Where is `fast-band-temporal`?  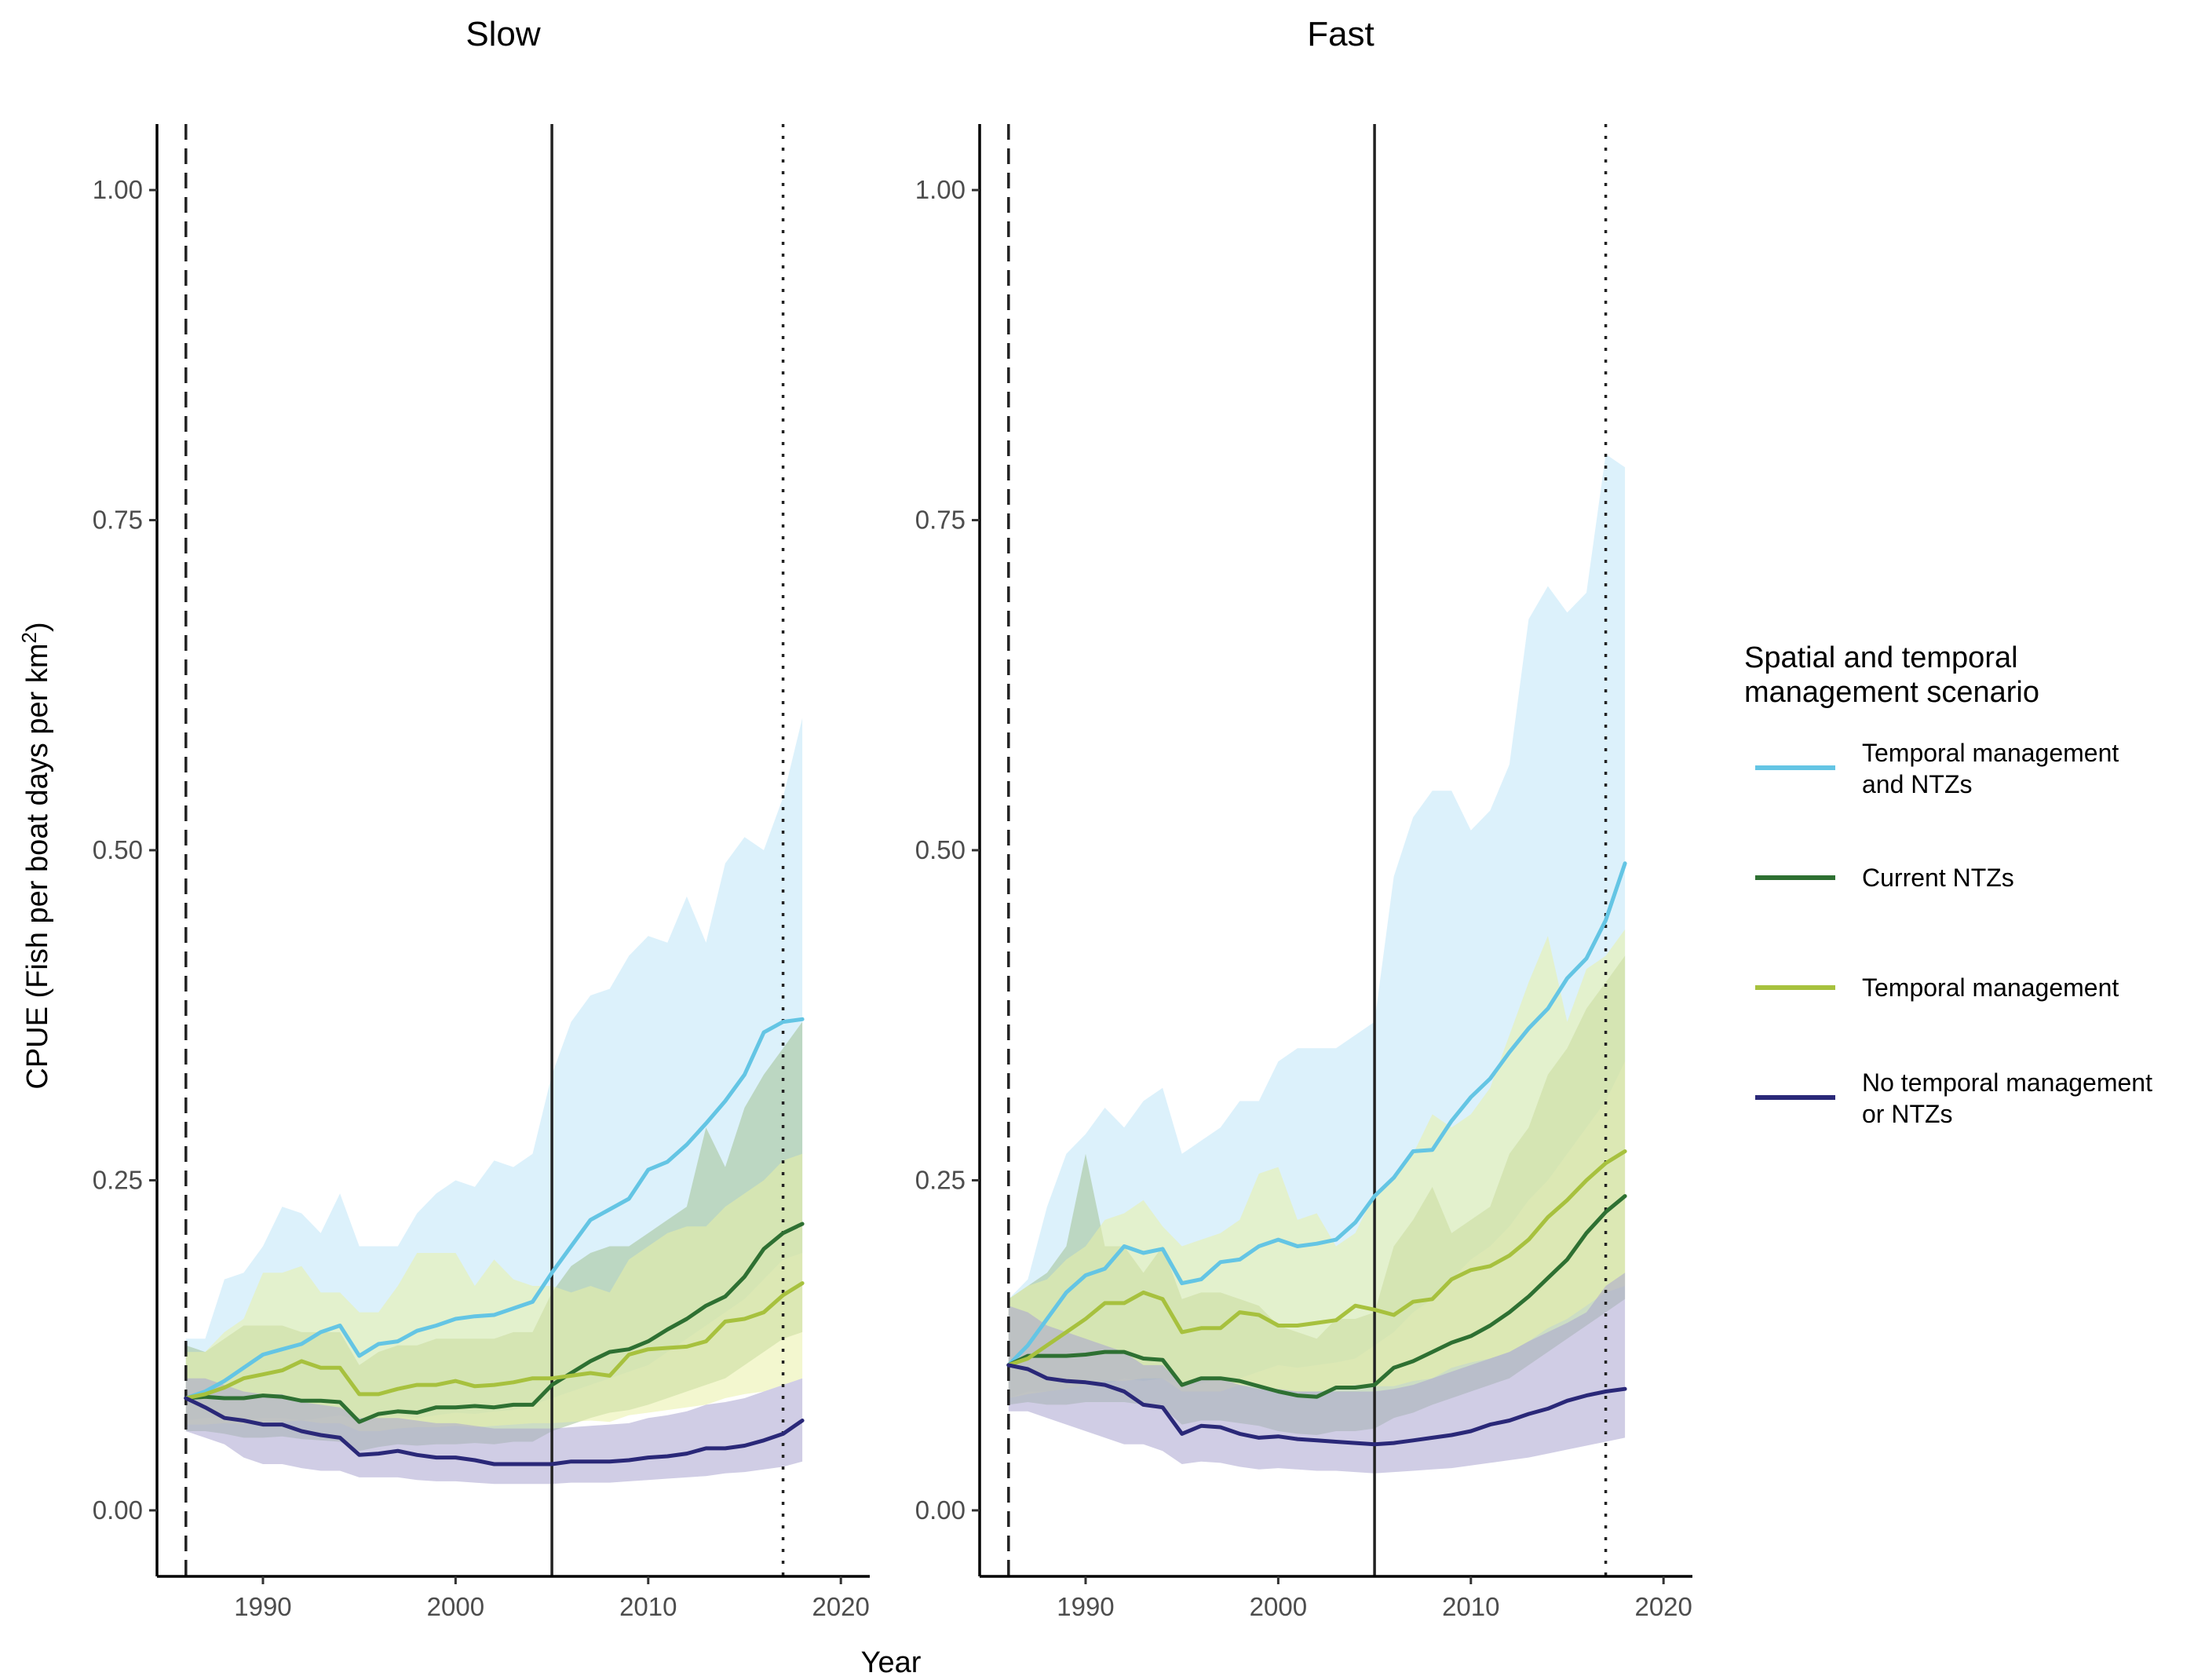
fast-band-temporal is located at coordinates (1317, 1163).